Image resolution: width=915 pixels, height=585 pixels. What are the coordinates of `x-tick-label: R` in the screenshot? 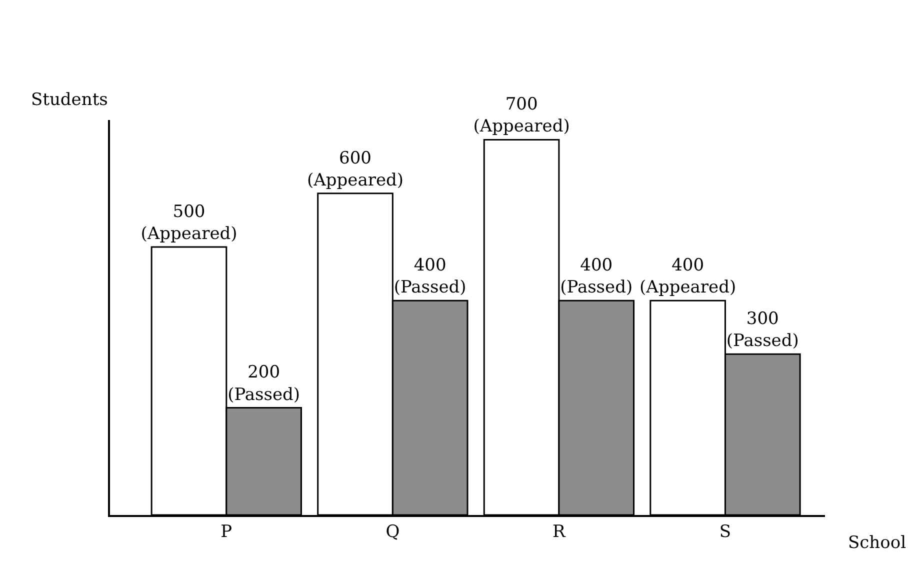 It's located at (559, 532).